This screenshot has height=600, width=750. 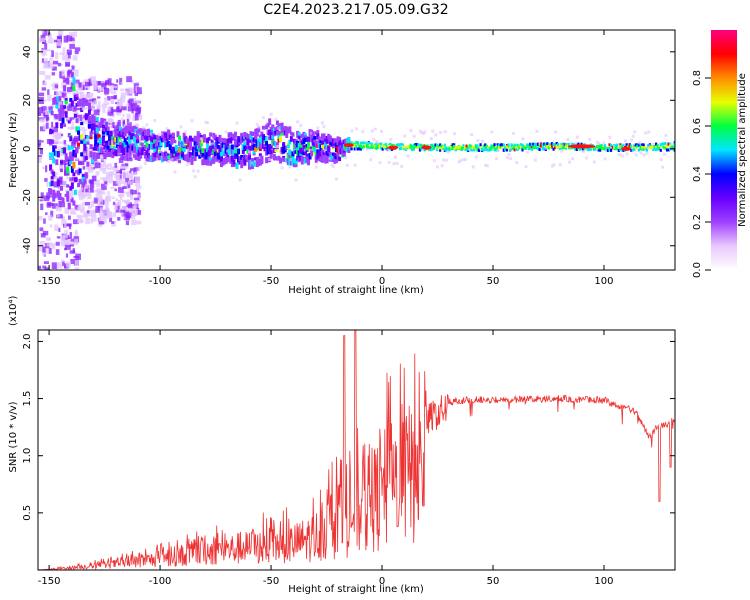 I want to click on spectrogram-hotspot, so click(x=581, y=146).